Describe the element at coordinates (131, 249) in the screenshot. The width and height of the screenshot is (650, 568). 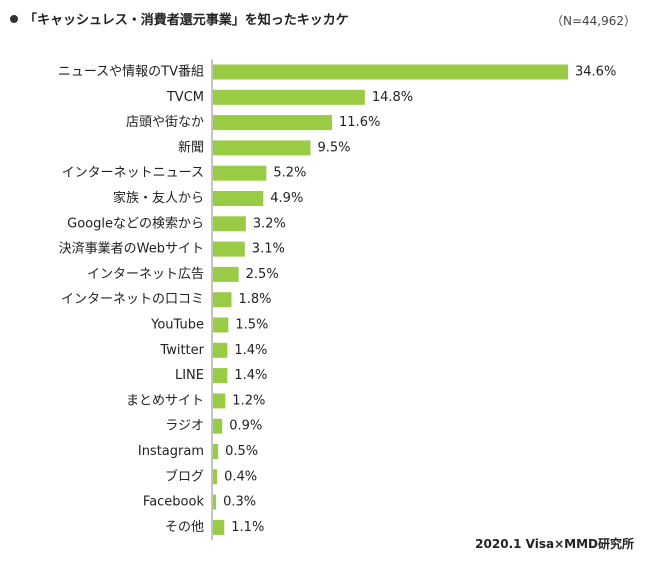
I see `category-label: 決済事業者のWebサイト` at that location.